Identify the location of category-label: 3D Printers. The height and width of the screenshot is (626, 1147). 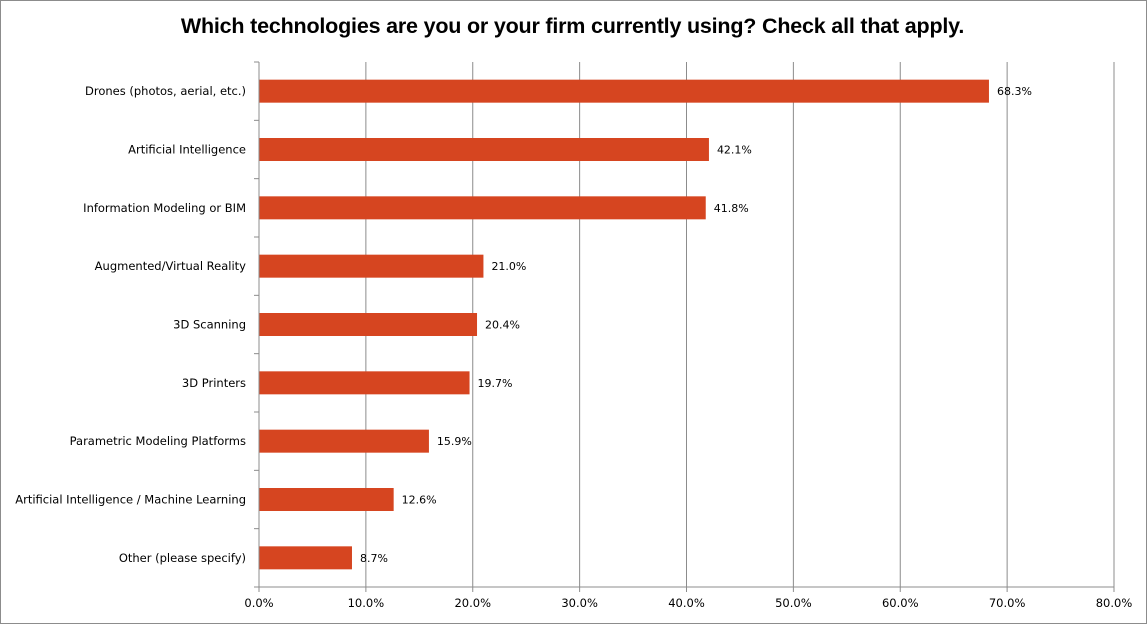
(214, 383).